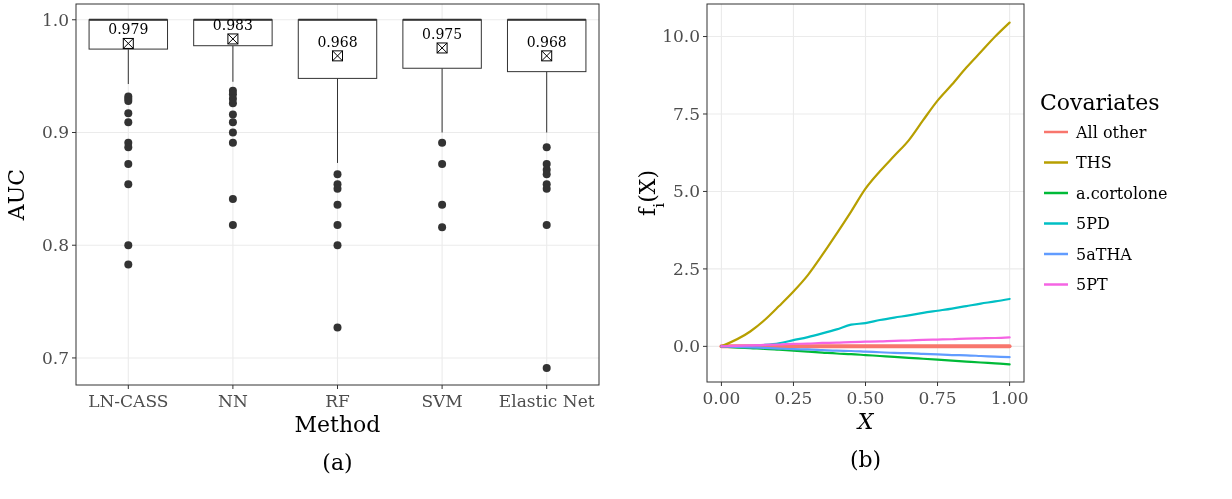 The height and width of the screenshot is (499, 1232). Describe the element at coordinates (681, 36) in the screenshot. I see `y-tick-label: 10.0` at that location.